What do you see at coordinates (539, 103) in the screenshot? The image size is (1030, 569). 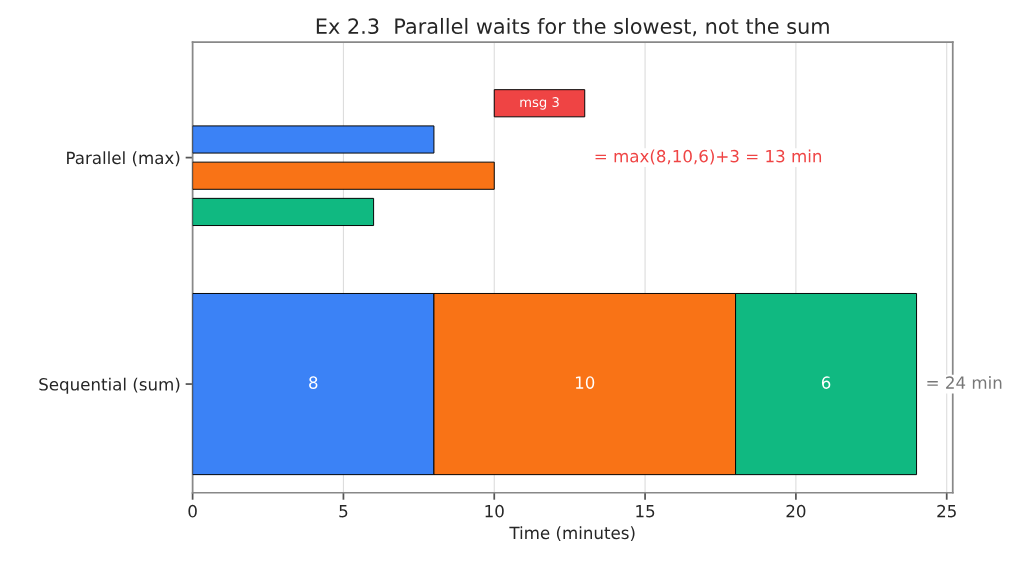 I see `data-label: msg 3` at bounding box center [539, 103].